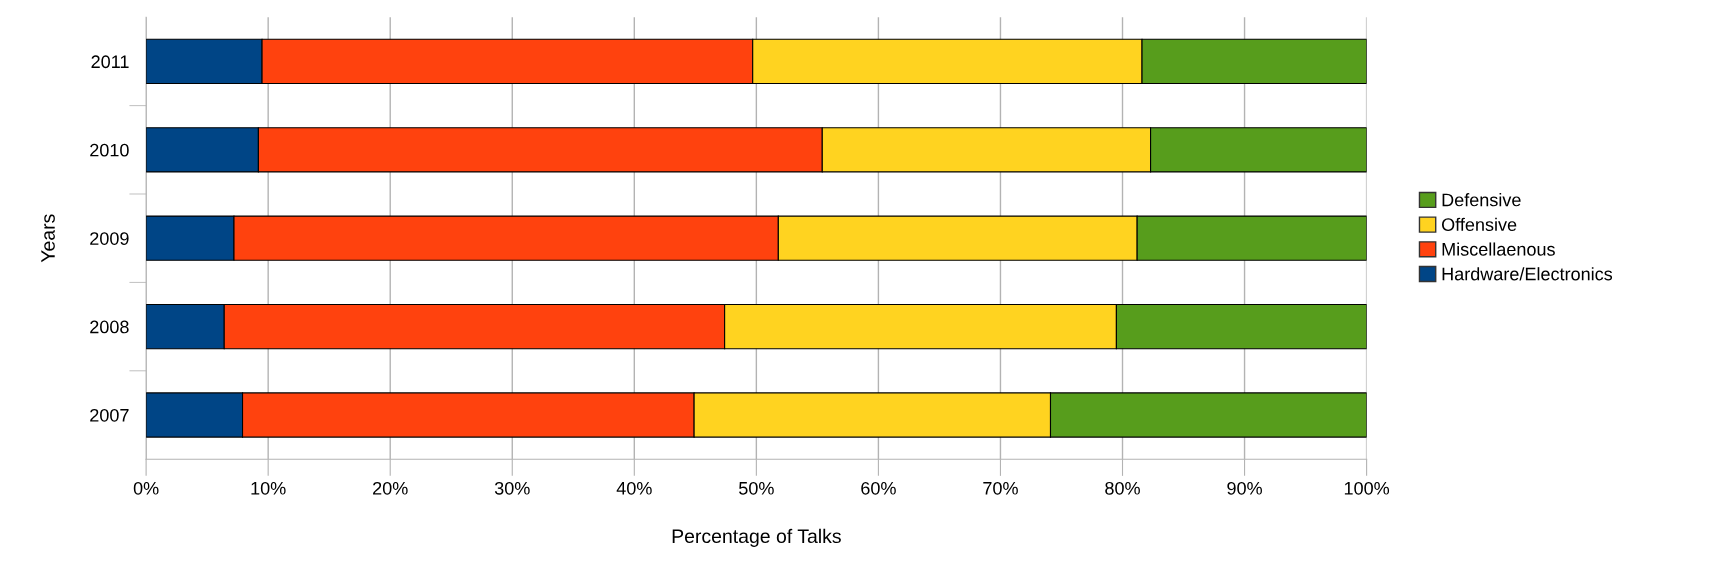 The width and height of the screenshot is (1719, 574). I want to click on x-tick-label: 20%, so click(390, 488).